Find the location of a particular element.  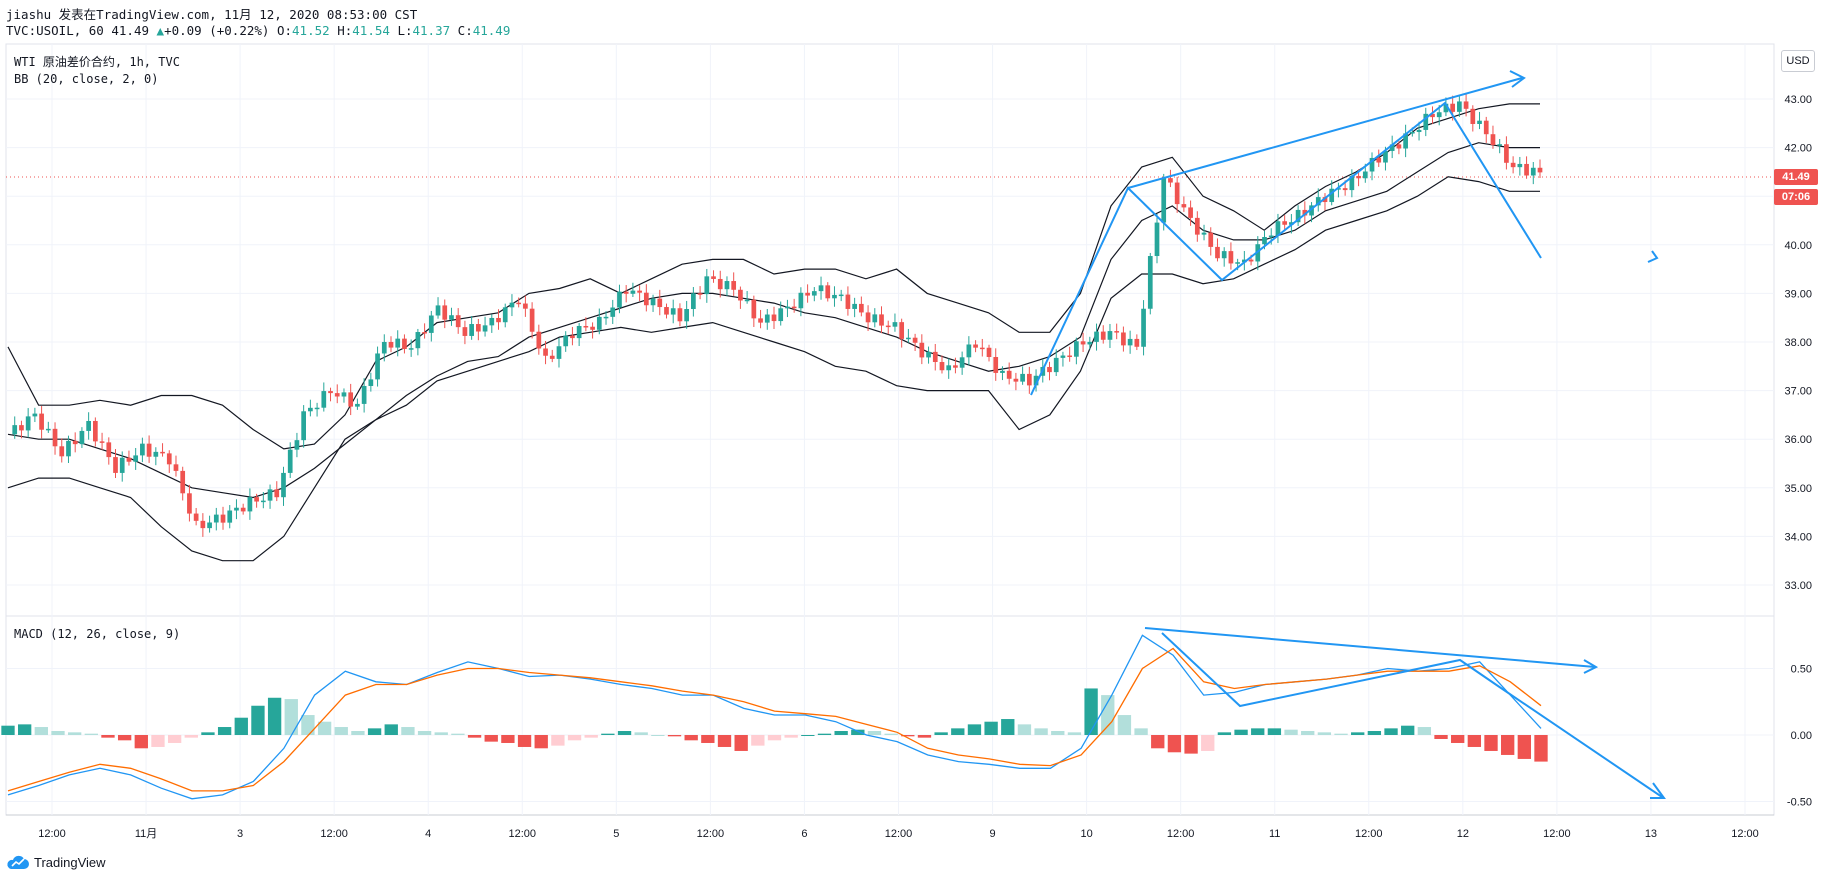

currency-button: USD is located at coordinates (1798, 61).